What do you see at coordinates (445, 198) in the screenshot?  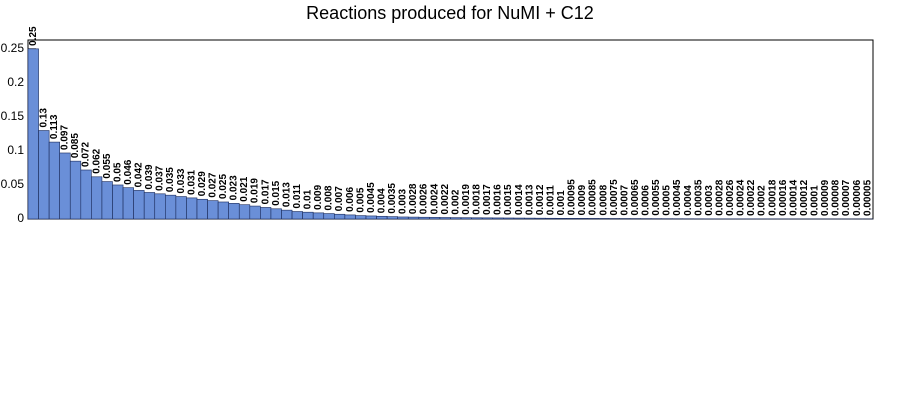 I see `data-label: 0.0022` at bounding box center [445, 198].